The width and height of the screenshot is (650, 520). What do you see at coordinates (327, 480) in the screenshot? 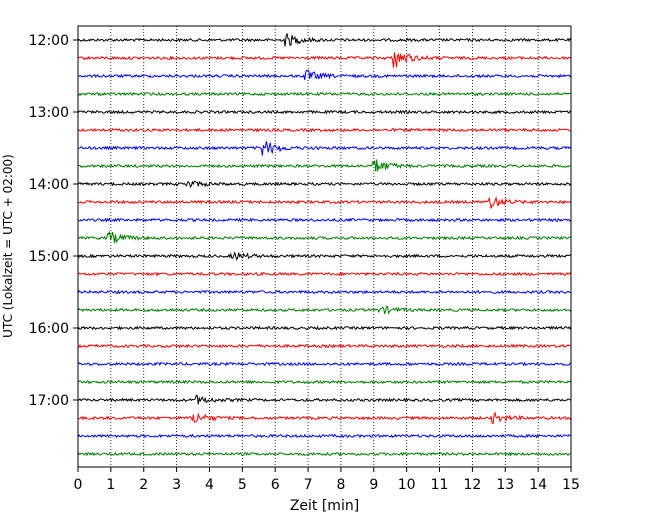
I see `x-axis-ticks: 0 1 2 3 4 5 6 7 8 9 10 11 12 13 14 15` at bounding box center [327, 480].